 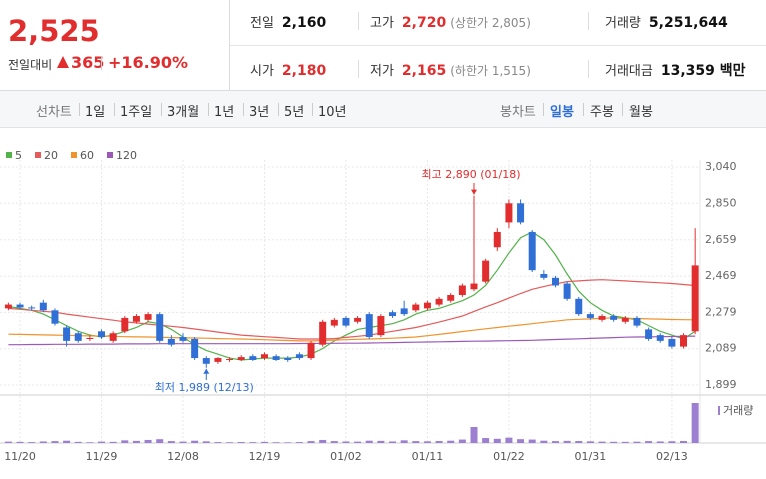 I want to click on y-tick-label: 2,850, so click(x=721, y=202).